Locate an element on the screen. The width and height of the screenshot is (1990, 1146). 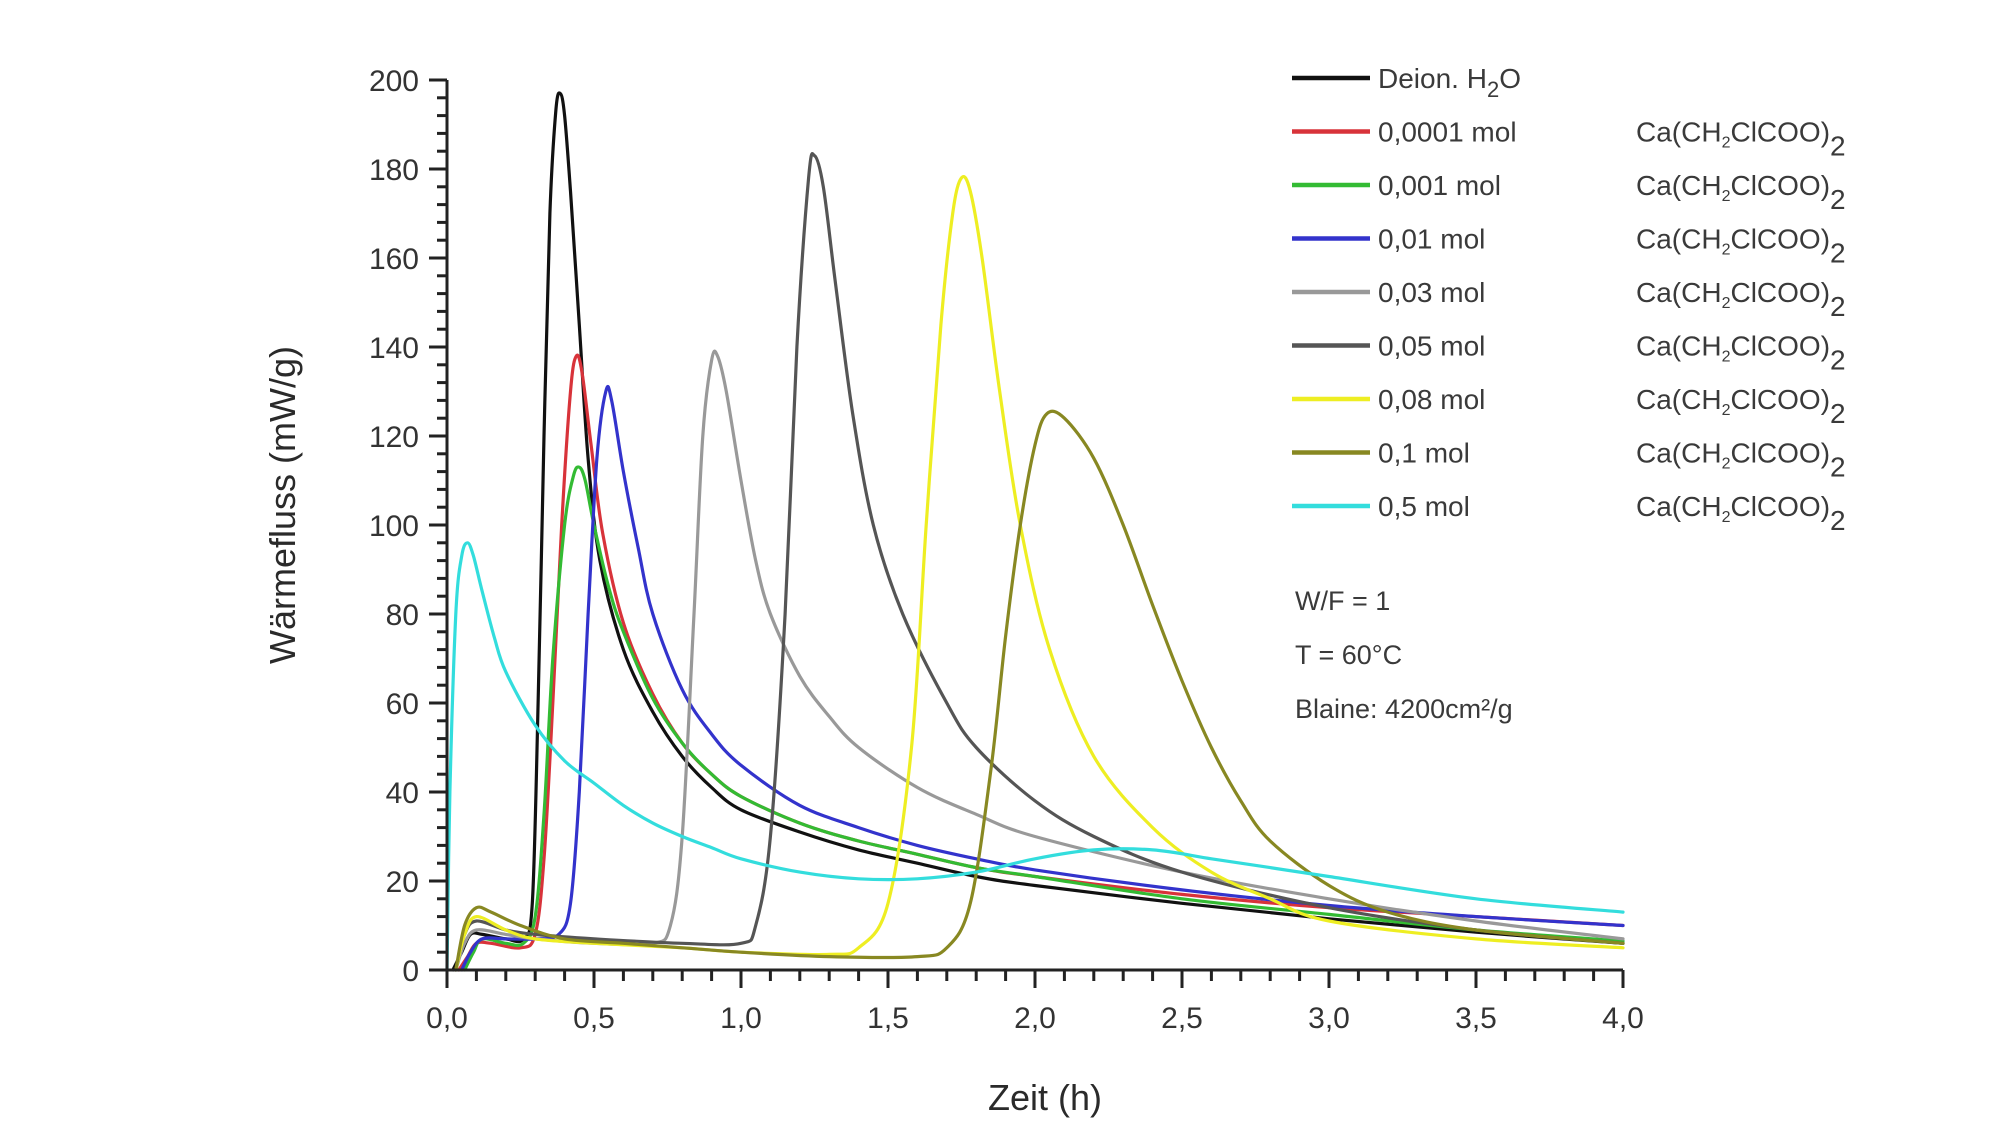
annotation-text: T = 60°C is located at coordinates (1348, 655).